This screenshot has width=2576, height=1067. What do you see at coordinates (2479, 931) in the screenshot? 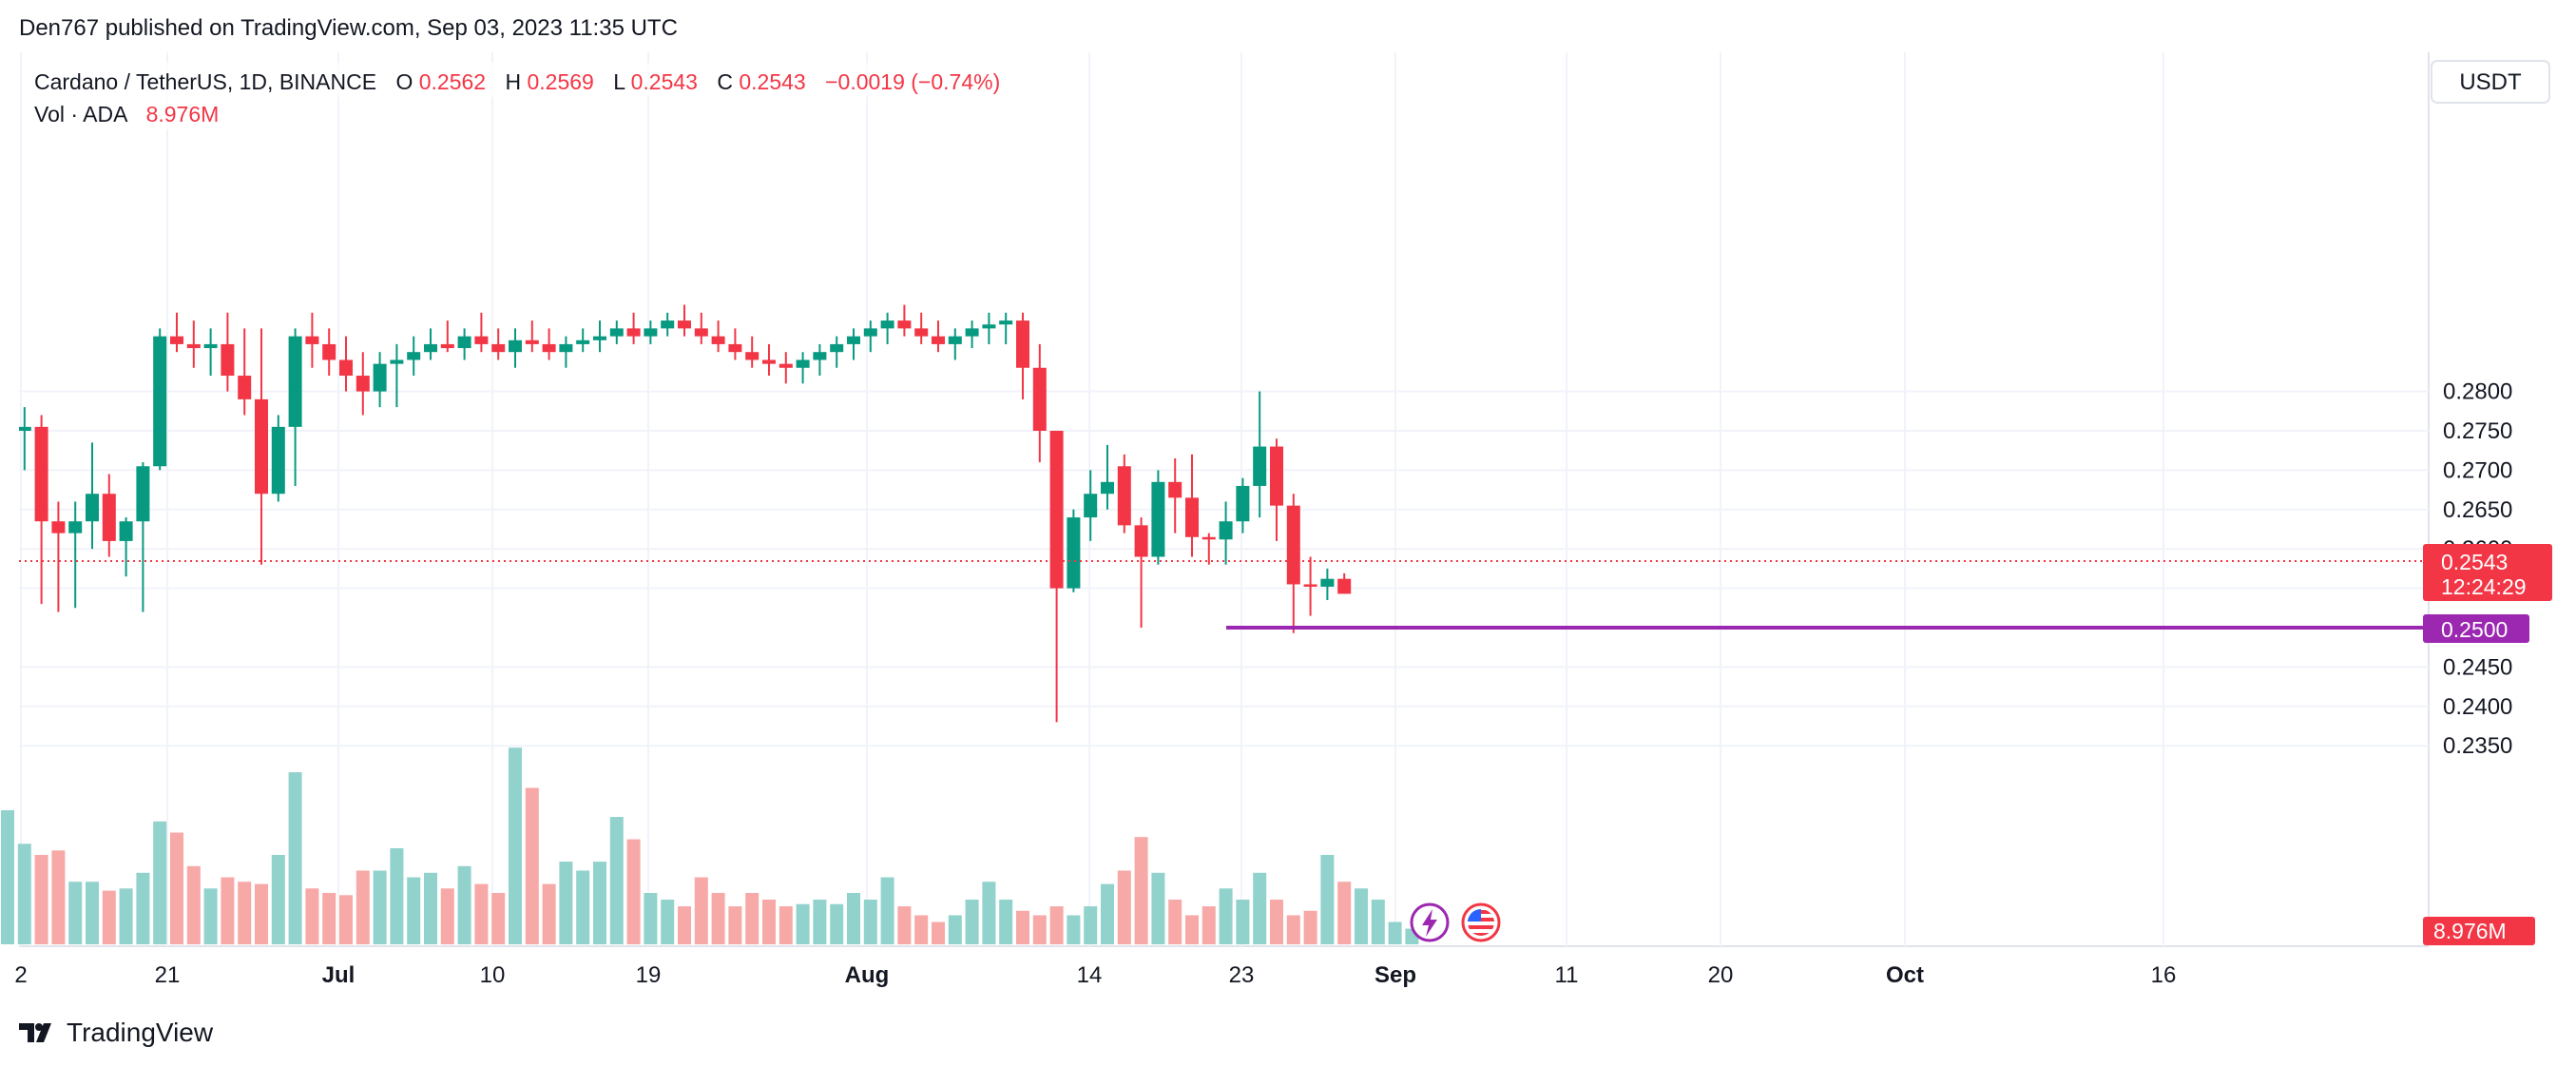
I see `volume-badge: 8.976M` at bounding box center [2479, 931].